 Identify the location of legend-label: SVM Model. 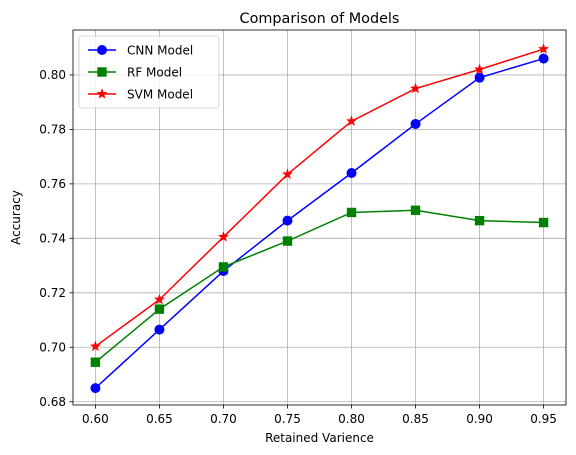
(160, 94).